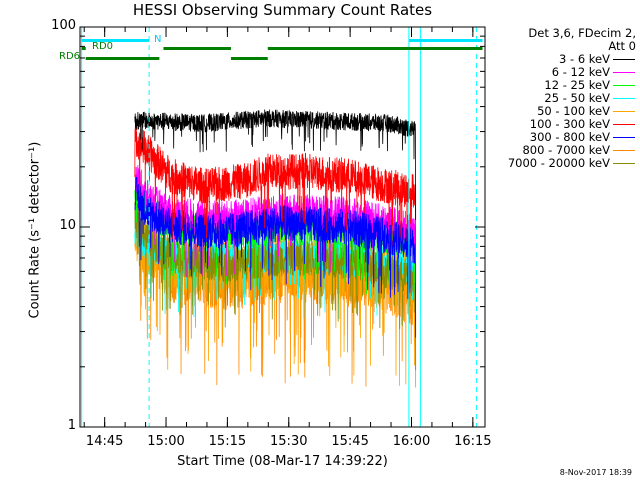 Image resolution: width=640 pixels, height=480 pixels. Describe the element at coordinates (573, 111) in the screenshot. I see `legend-label: 50 - 100 keV` at that location.